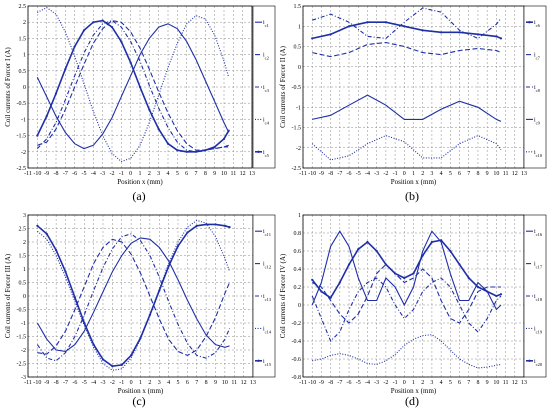 The height and width of the screenshot is (411, 550). I want to click on legend-label-i_c3: ic3, so click(266, 89).